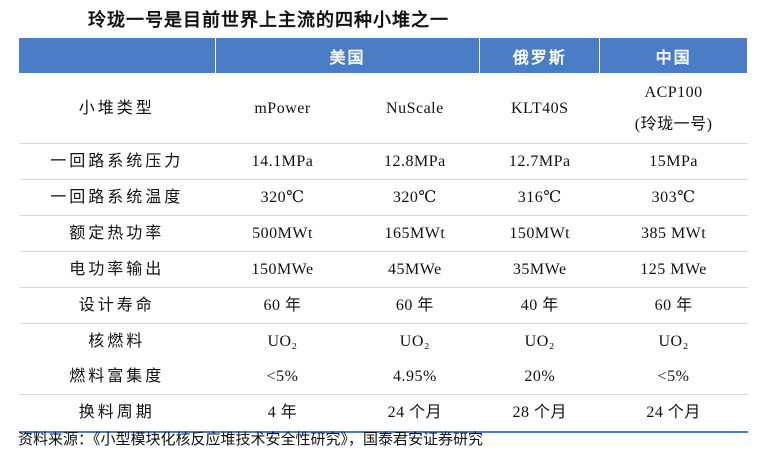 This screenshot has width=769, height=457. Describe the element at coordinates (539, 305) in the screenshot. I see `table-cell: 40 年` at that location.